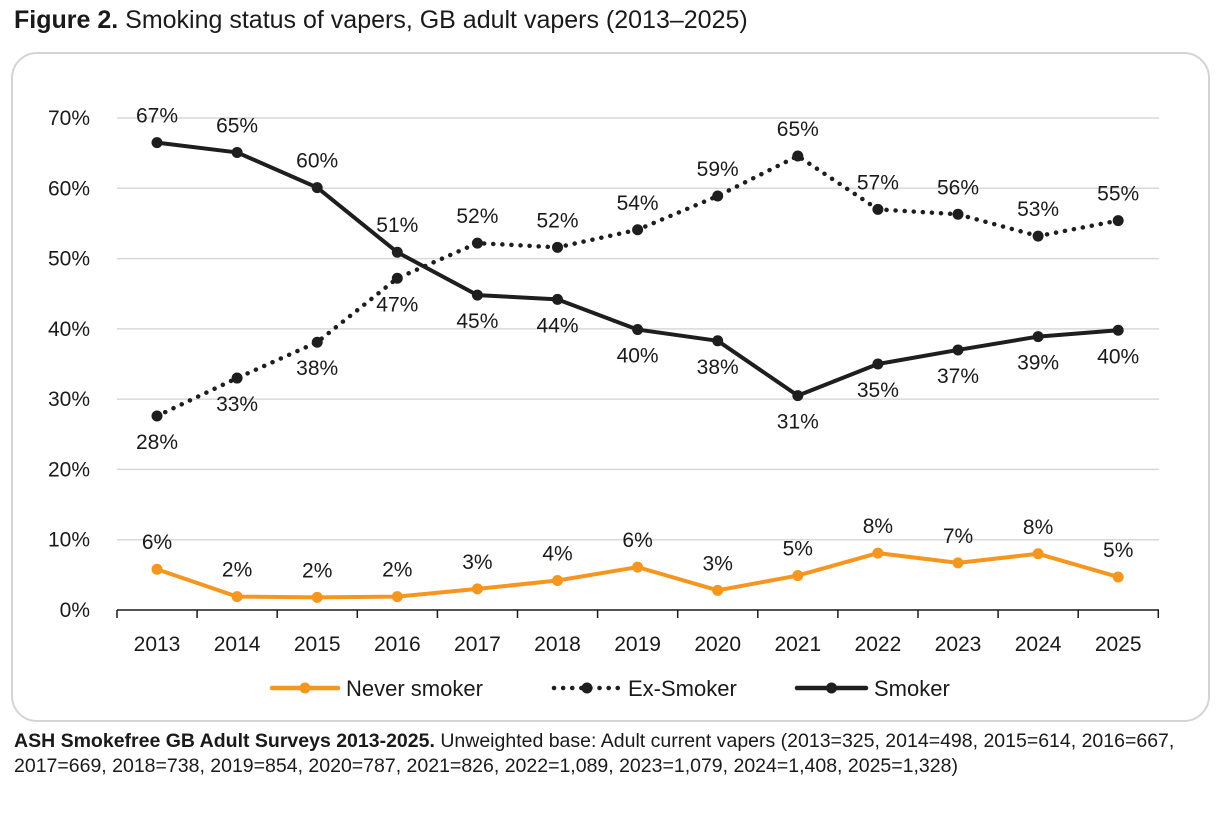 The image size is (1228, 818). I want to click on data-label-smoker: 38%, so click(718, 367).